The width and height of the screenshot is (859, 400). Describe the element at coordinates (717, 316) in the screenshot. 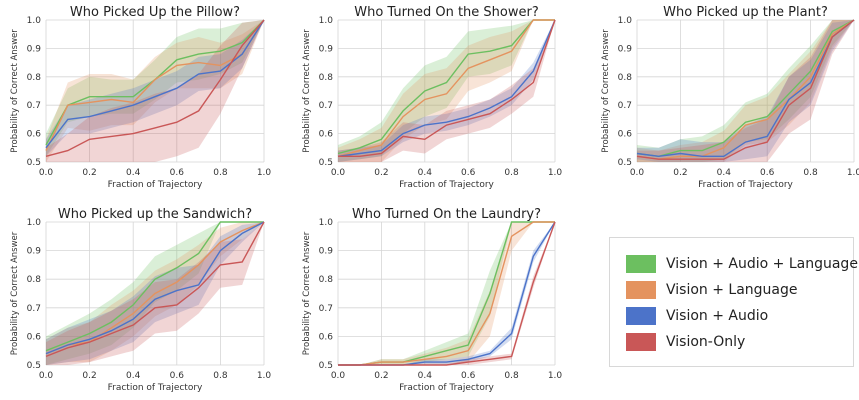

I see `legend-label-vision-audio: Vision + Audio` at that location.